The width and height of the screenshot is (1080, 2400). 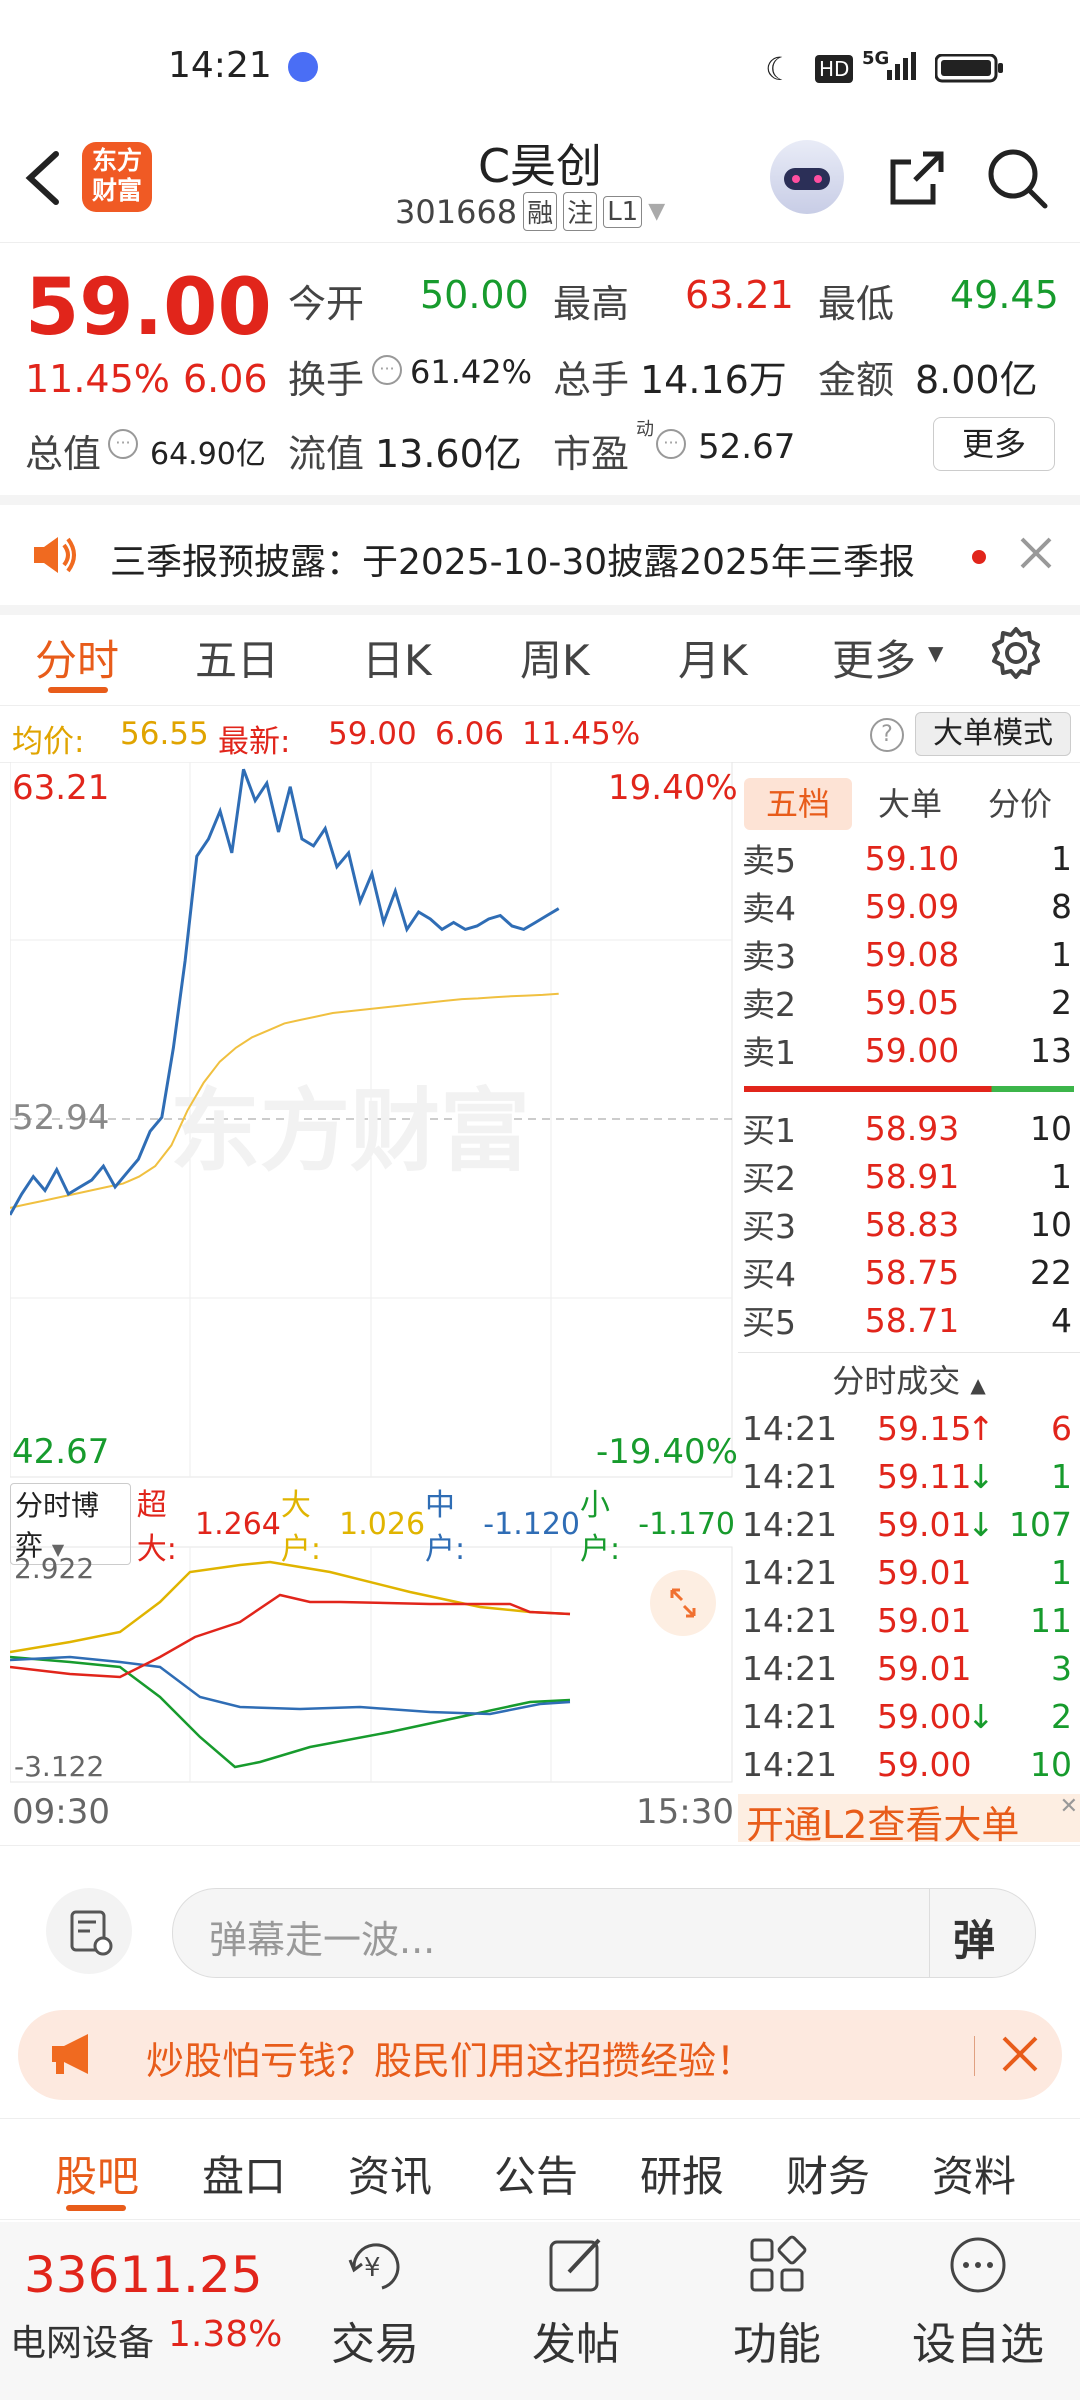 What do you see at coordinates (978, 2302) in the screenshot?
I see `add-watchlist-button: 设自选` at bounding box center [978, 2302].